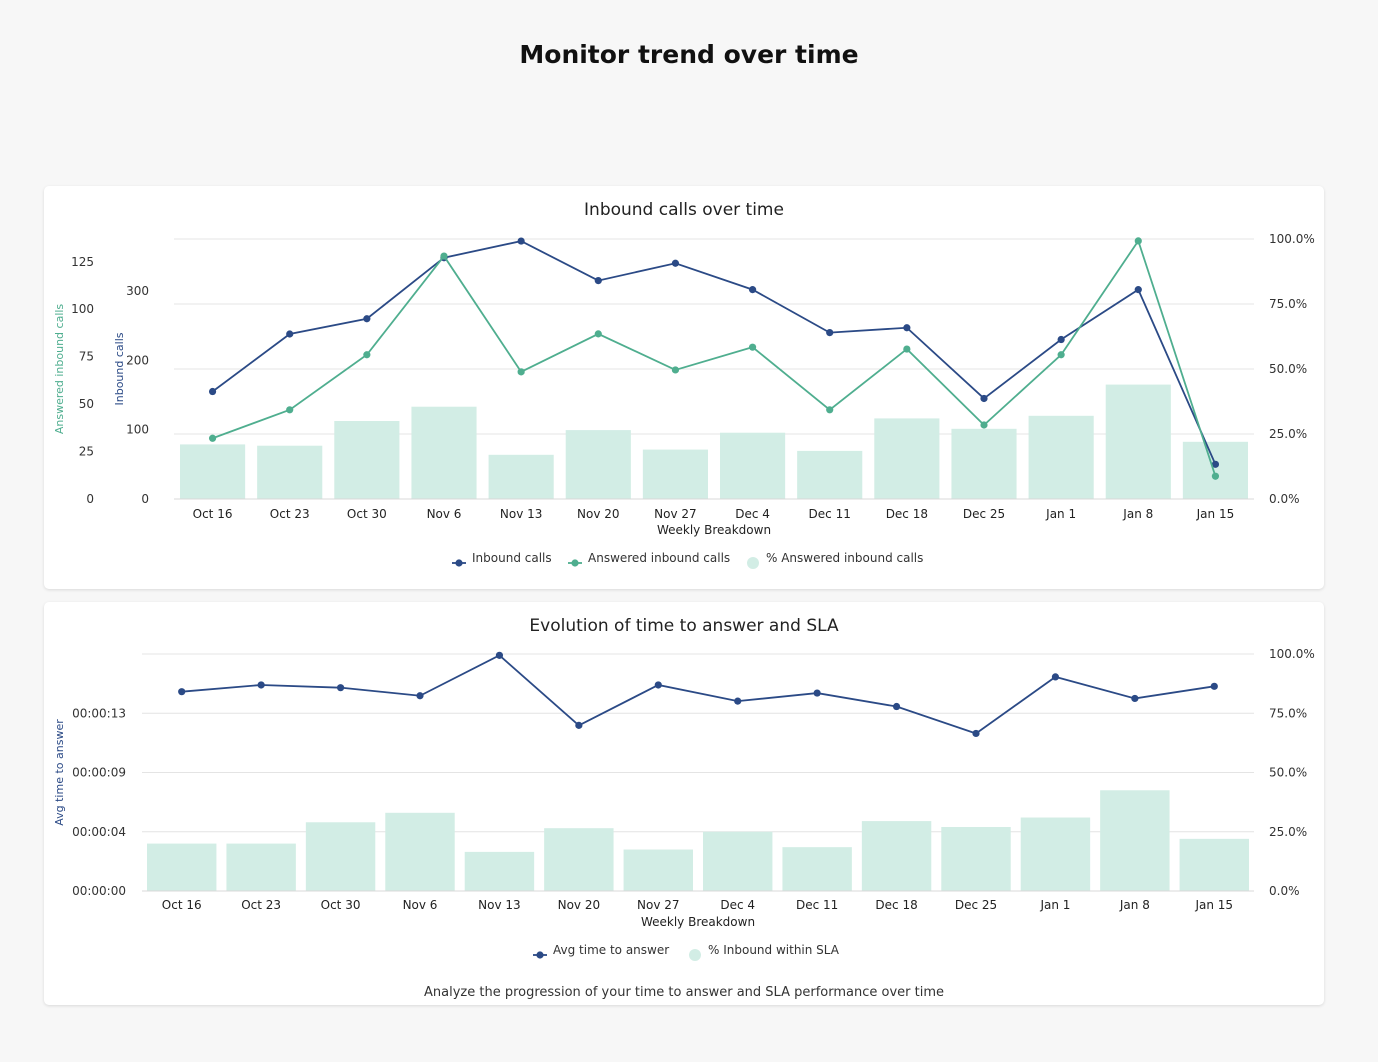 The image size is (1378, 1062). What do you see at coordinates (86, 357) in the screenshot?
I see `y-y-outer-tick-label: 75` at bounding box center [86, 357].